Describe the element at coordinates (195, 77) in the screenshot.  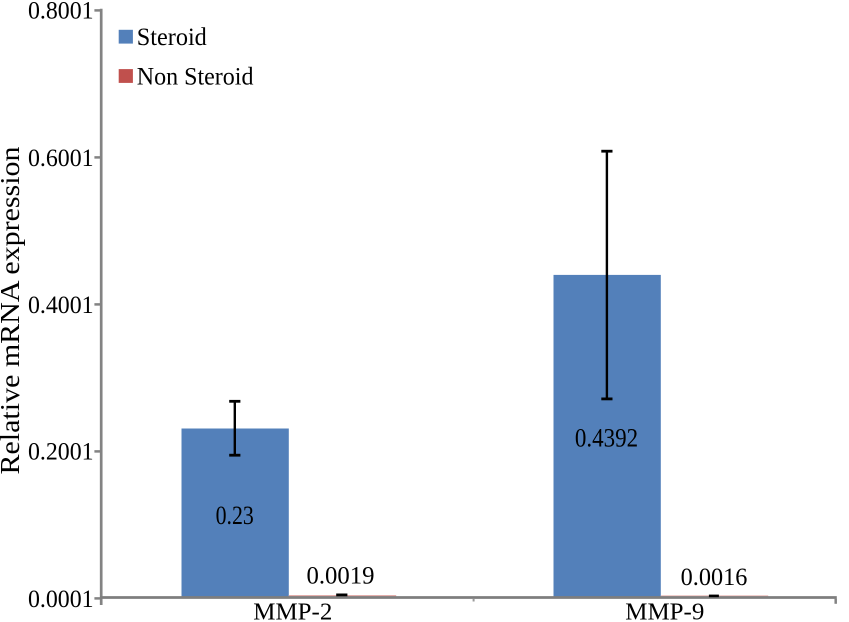
I see `svg-text: Non Steroid` at that location.